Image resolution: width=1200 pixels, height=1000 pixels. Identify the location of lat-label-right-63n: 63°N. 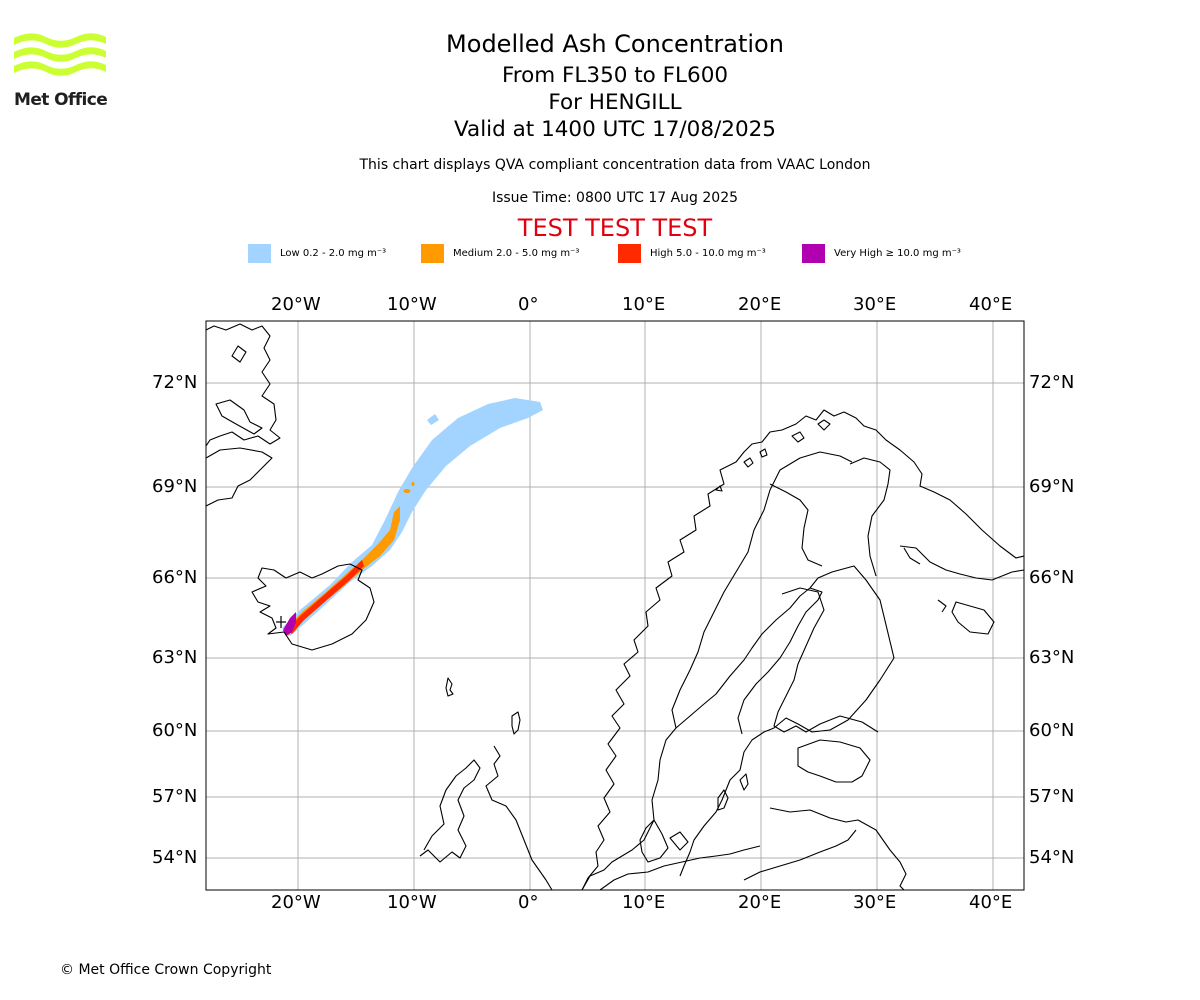
(1052, 657).